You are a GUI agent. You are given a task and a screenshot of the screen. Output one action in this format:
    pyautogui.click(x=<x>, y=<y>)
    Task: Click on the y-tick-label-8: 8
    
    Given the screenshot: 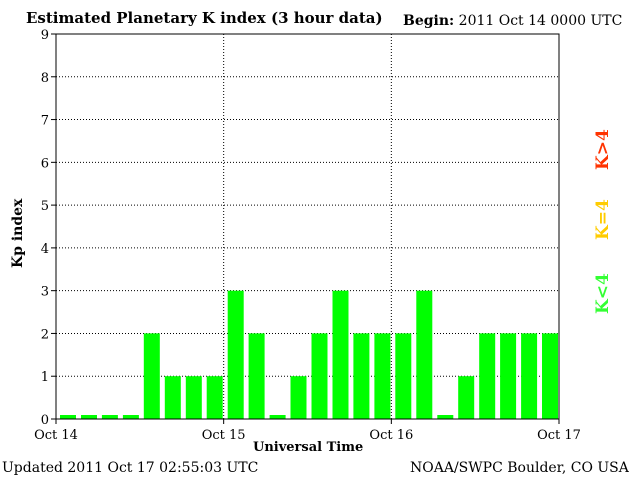 What is the action you would take?
    pyautogui.click(x=45, y=78)
    